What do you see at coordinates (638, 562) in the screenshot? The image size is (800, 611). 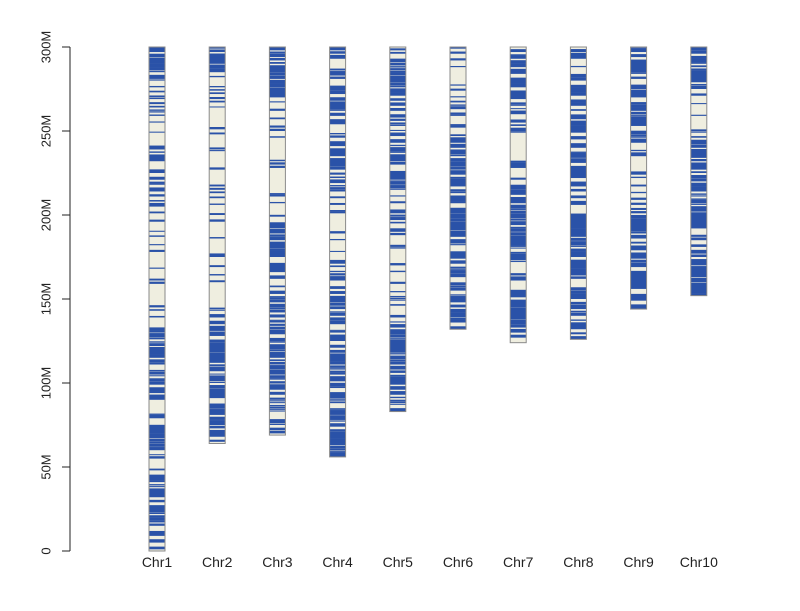 I see `chromosome-label: Chr9` at bounding box center [638, 562].